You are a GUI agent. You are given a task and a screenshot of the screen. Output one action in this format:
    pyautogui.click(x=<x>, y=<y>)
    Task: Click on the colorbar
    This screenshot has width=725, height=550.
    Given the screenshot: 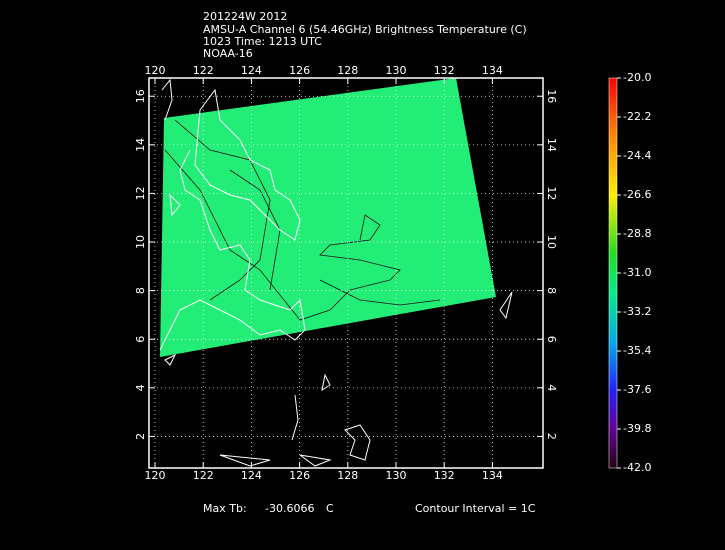 What is the action you would take?
    pyautogui.click(x=613, y=273)
    